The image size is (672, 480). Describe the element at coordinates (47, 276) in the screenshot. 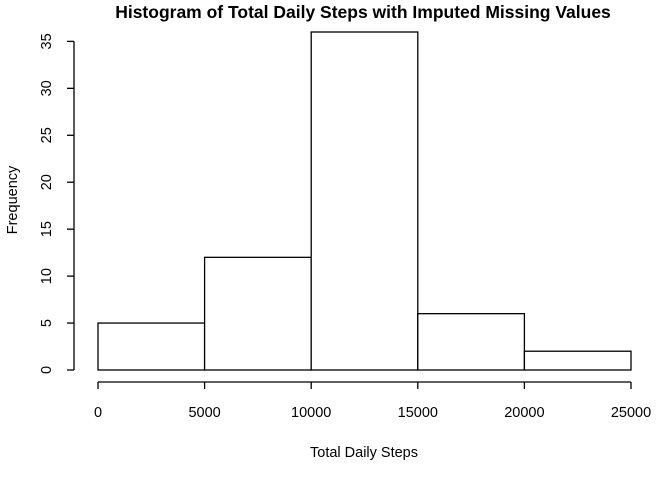

I see `y-tick-label-2: 10` at that location.